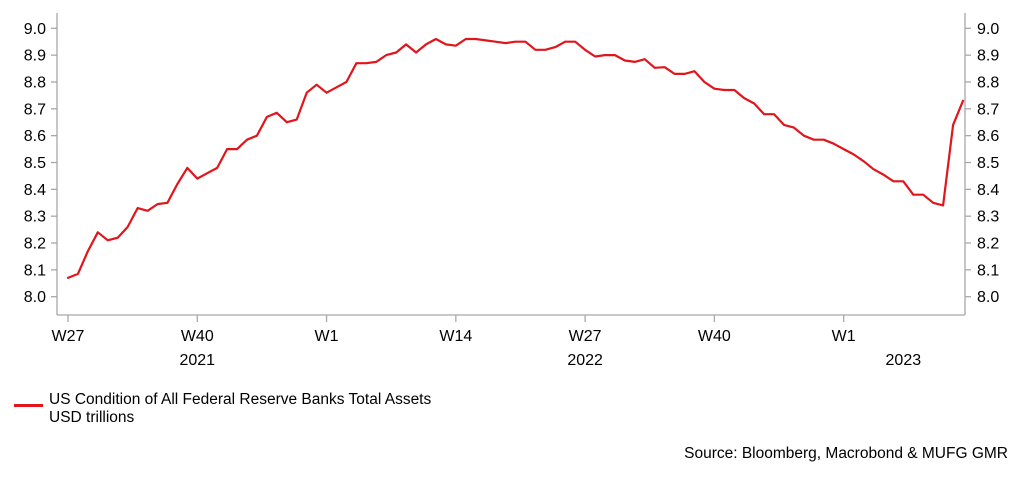 This screenshot has height=487, width=1022. What do you see at coordinates (35, 270) in the screenshot?
I see `y-tick-label-left: 8.1` at bounding box center [35, 270].